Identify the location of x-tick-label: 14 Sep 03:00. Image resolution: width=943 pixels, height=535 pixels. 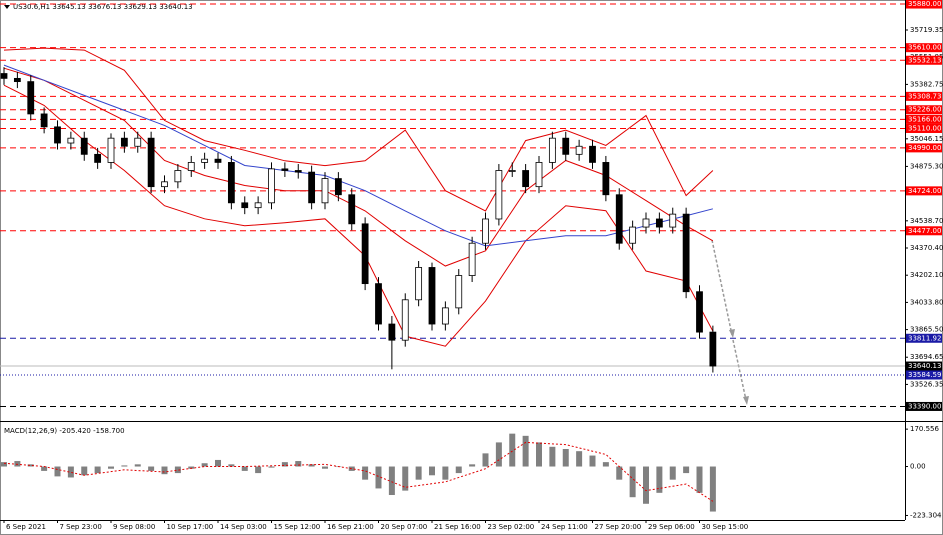
(243, 527).